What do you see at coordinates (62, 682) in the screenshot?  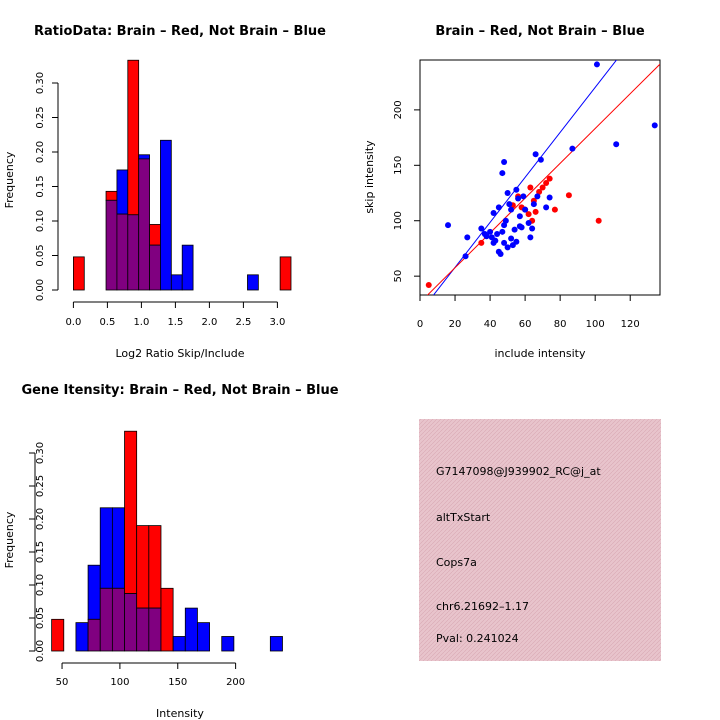 I see `intensity-x-tick-label: 50` at bounding box center [62, 682].